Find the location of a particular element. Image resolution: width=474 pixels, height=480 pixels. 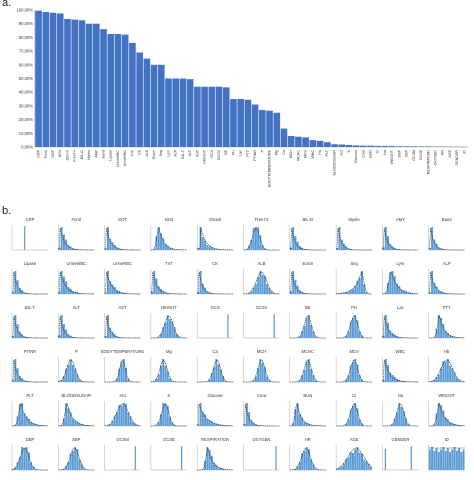

histogram-title: UrineWBC is located at coordinates (76, 263).